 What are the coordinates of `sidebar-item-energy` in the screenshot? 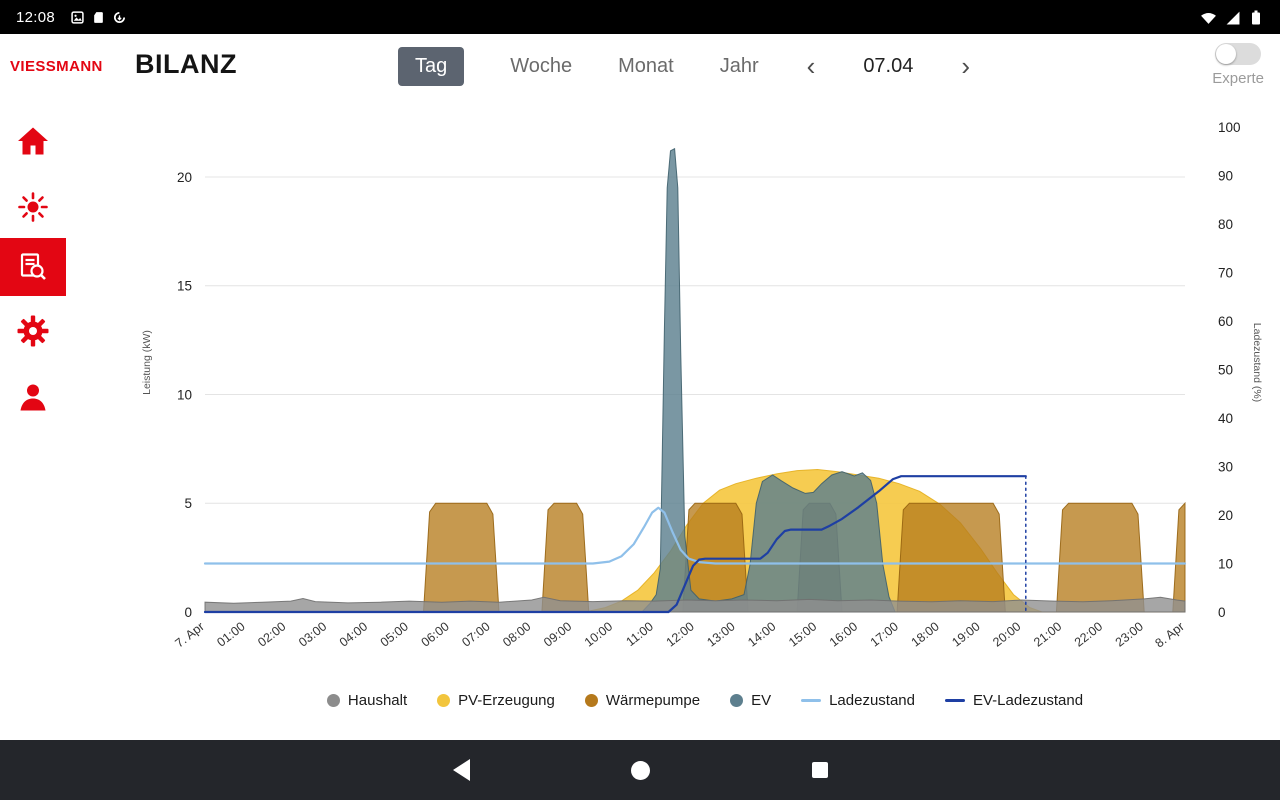 It's located at (33, 207).